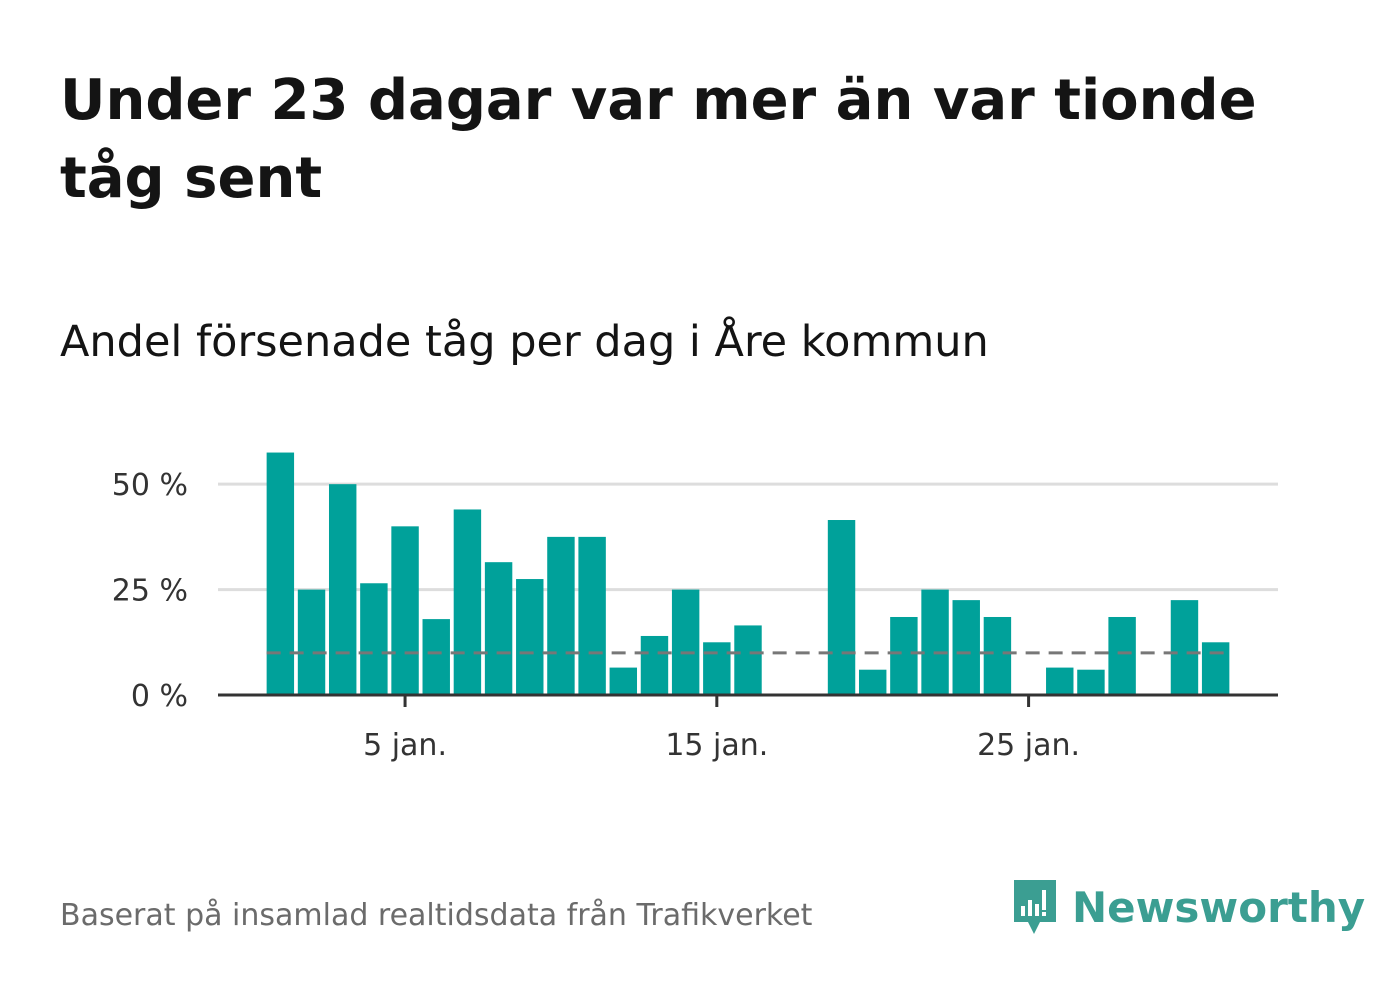  I want to click on gridlines, so click(748, 537).